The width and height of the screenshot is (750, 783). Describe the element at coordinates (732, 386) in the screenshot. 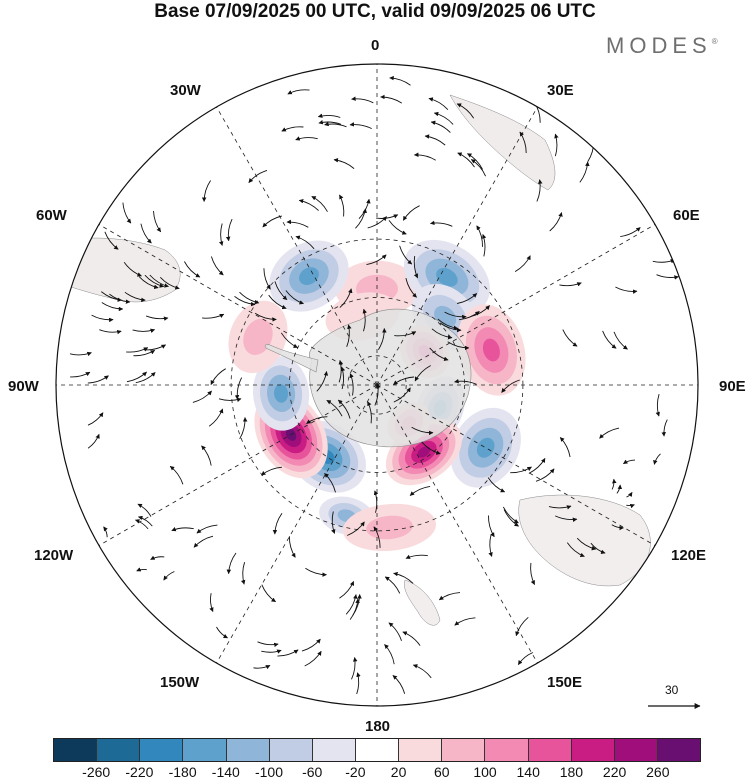

I see `lon-label-90e: 90E` at that location.